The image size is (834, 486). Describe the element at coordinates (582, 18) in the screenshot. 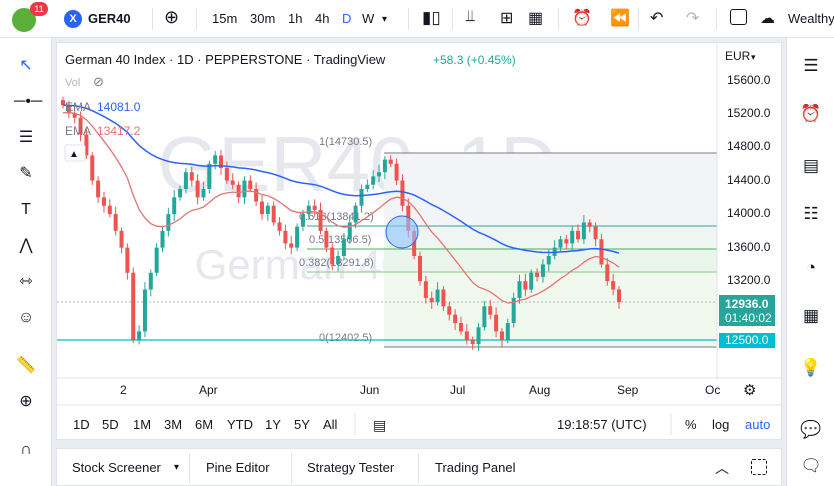

I see `alert-icon: ⏰` at that location.